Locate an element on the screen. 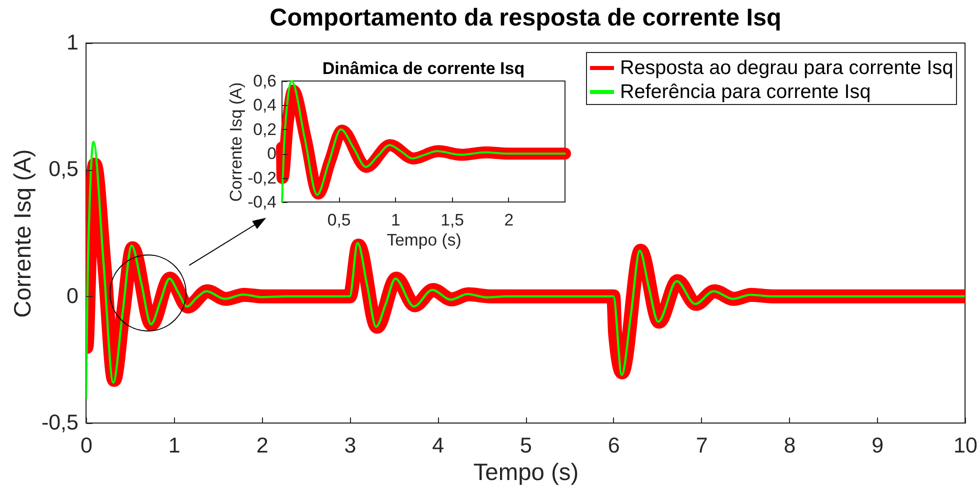 This screenshot has width=978, height=489. chart-title: Comportamento da resposta de corrente Isq is located at coordinates (526, 18).